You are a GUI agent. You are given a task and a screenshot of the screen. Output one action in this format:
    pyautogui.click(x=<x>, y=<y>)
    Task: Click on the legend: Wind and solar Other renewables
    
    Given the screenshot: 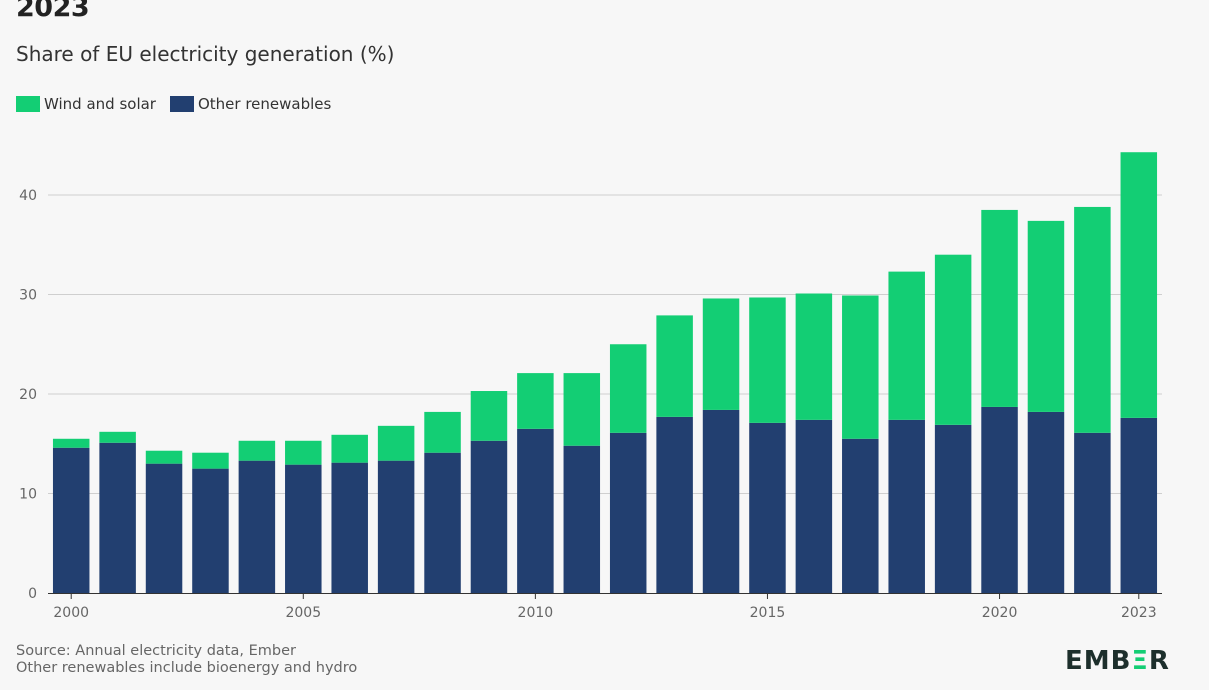 What is the action you would take?
    pyautogui.click(x=173, y=104)
    